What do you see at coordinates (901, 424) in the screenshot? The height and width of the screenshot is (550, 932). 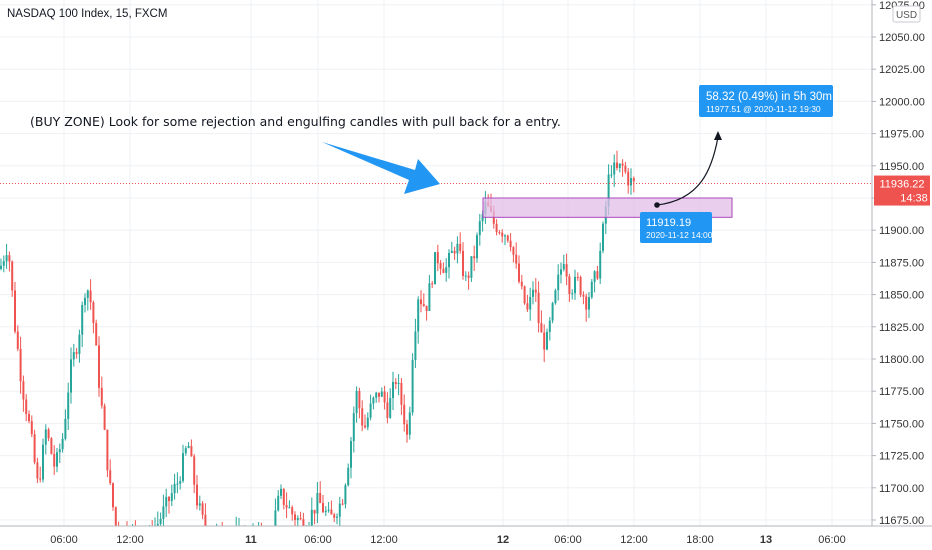 I see `price-tick-label: 11750.00` at bounding box center [901, 424].